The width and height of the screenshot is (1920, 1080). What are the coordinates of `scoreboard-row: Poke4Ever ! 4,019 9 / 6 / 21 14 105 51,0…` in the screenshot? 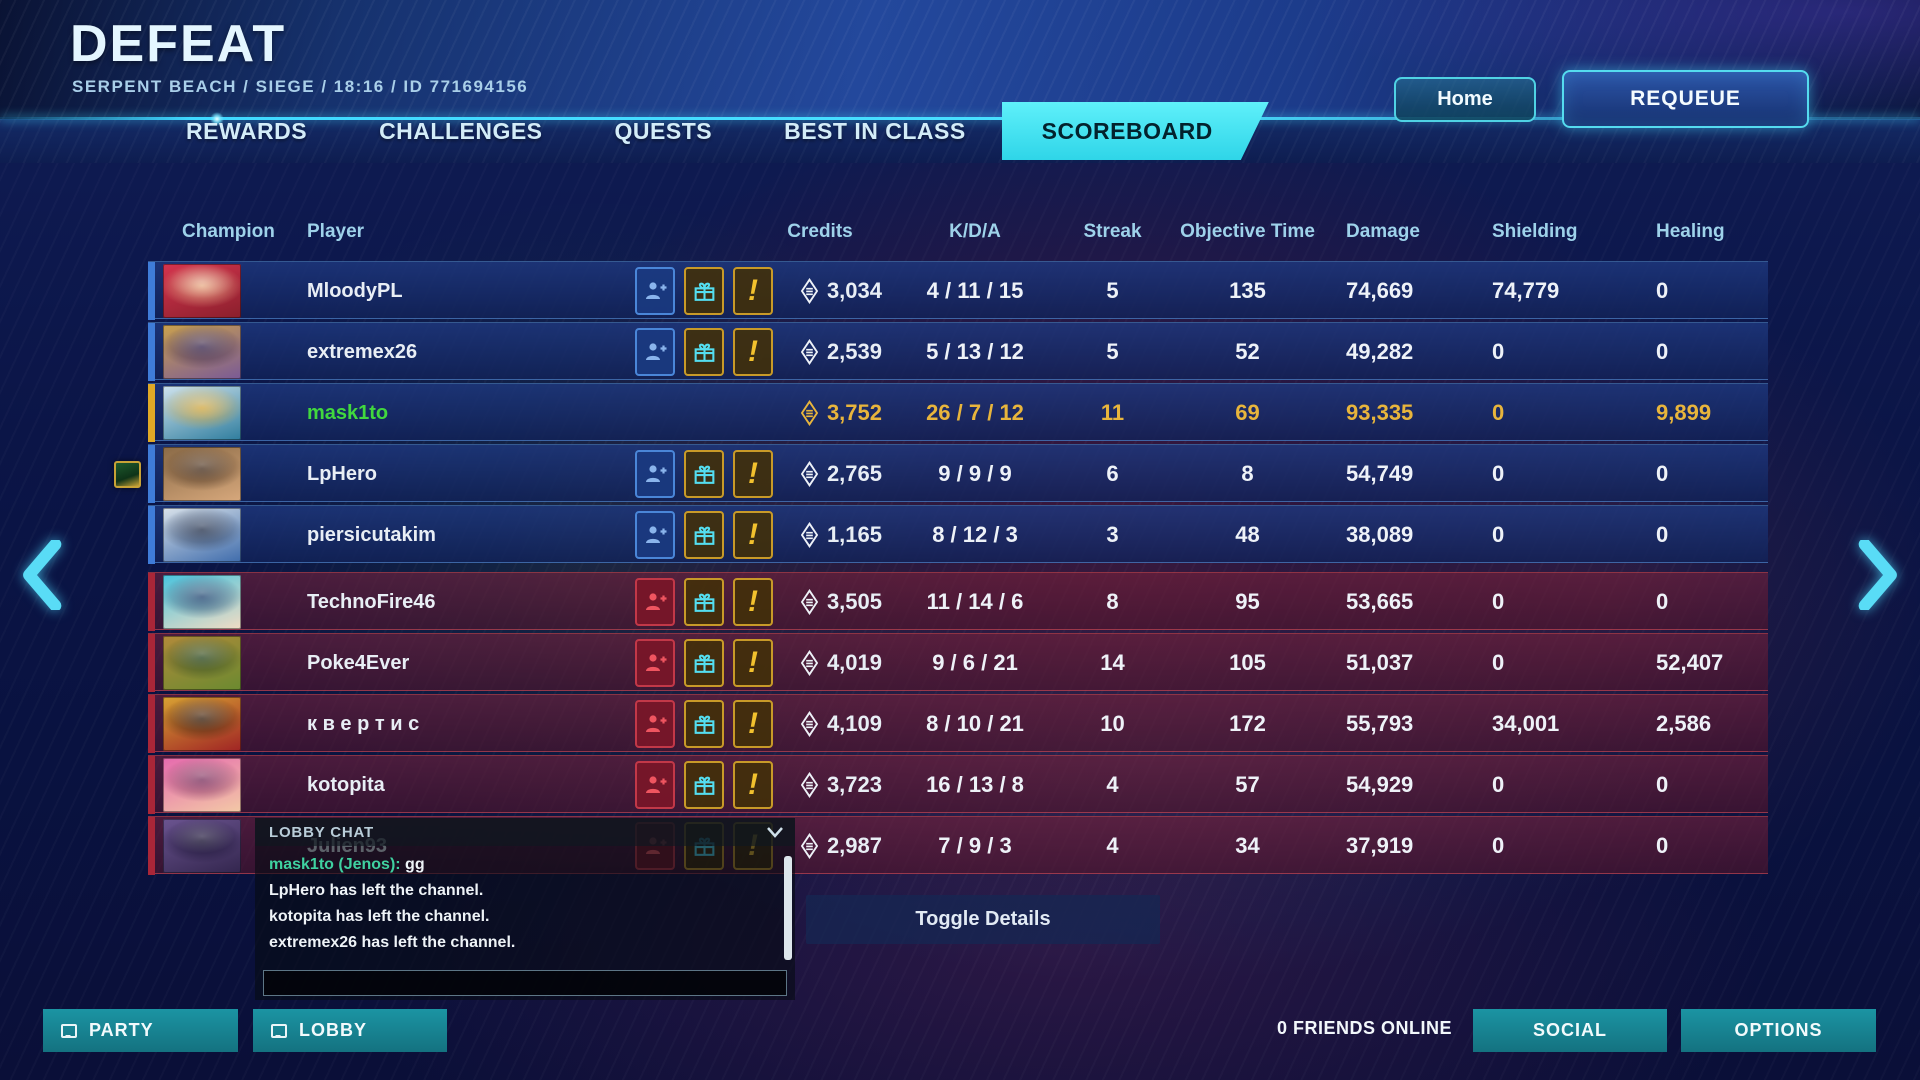 It's located at (958, 662).